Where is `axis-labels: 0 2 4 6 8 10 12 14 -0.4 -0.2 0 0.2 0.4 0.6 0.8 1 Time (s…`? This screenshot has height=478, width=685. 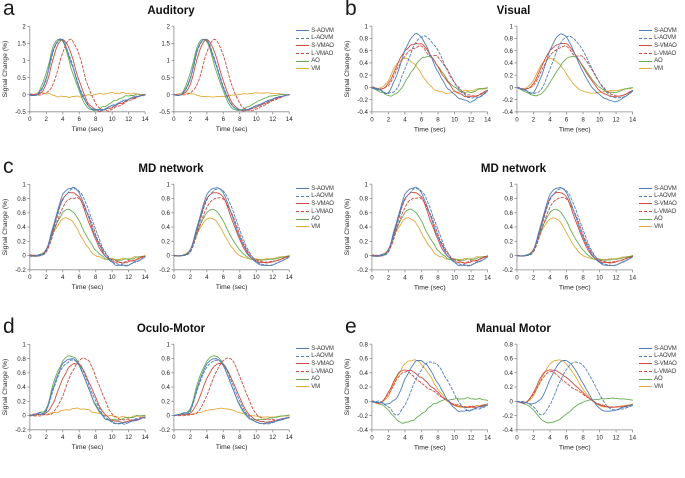 axis-labels: 0 2 4 6 8 10 12 14 -0.4 -0.2 0 0.2 0.4 0.6 0.8 1 Time (s… is located at coordinates (569, 78).